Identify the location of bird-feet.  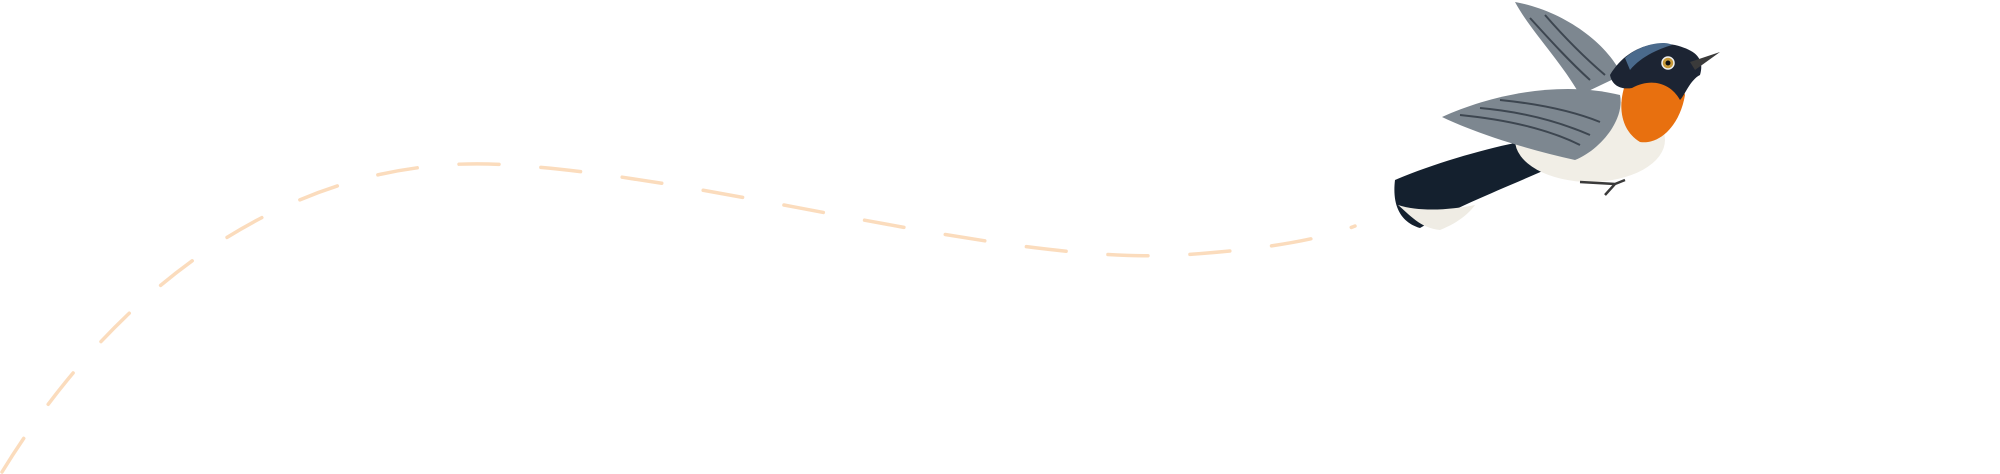
(1602, 187).